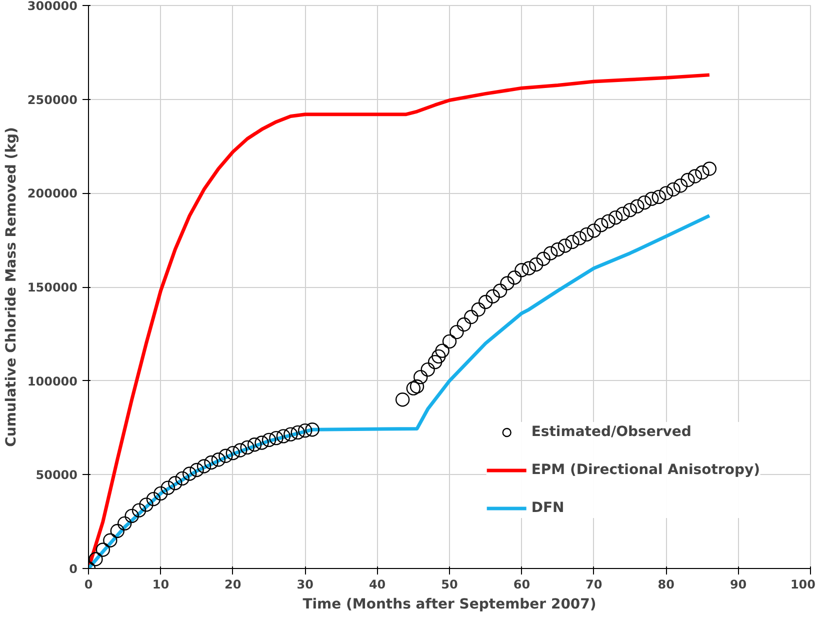 This screenshot has width=819, height=621. What do you see at coordinates (521, 585) in the screenshot?
I see `x-tick-label: 60` at bounding box center [521, 585].